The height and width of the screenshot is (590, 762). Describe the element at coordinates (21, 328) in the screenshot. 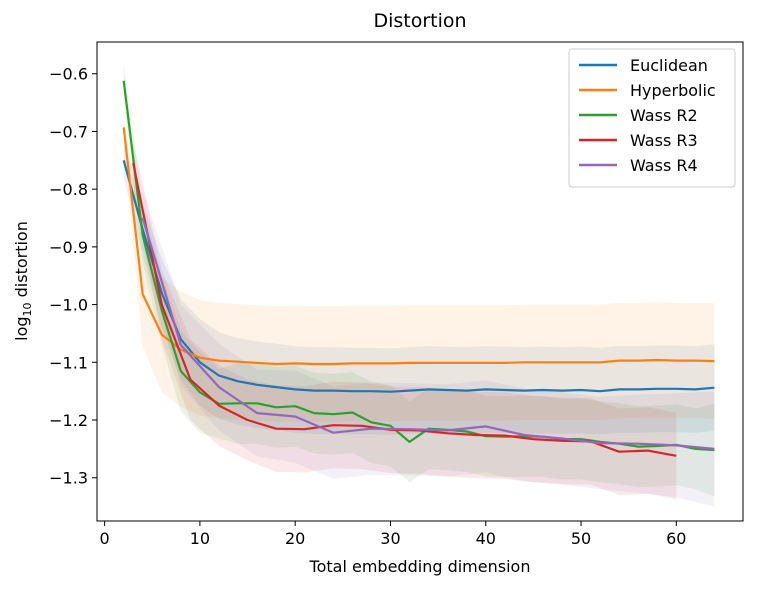

I see `y-axis-label-main: log` at that location.